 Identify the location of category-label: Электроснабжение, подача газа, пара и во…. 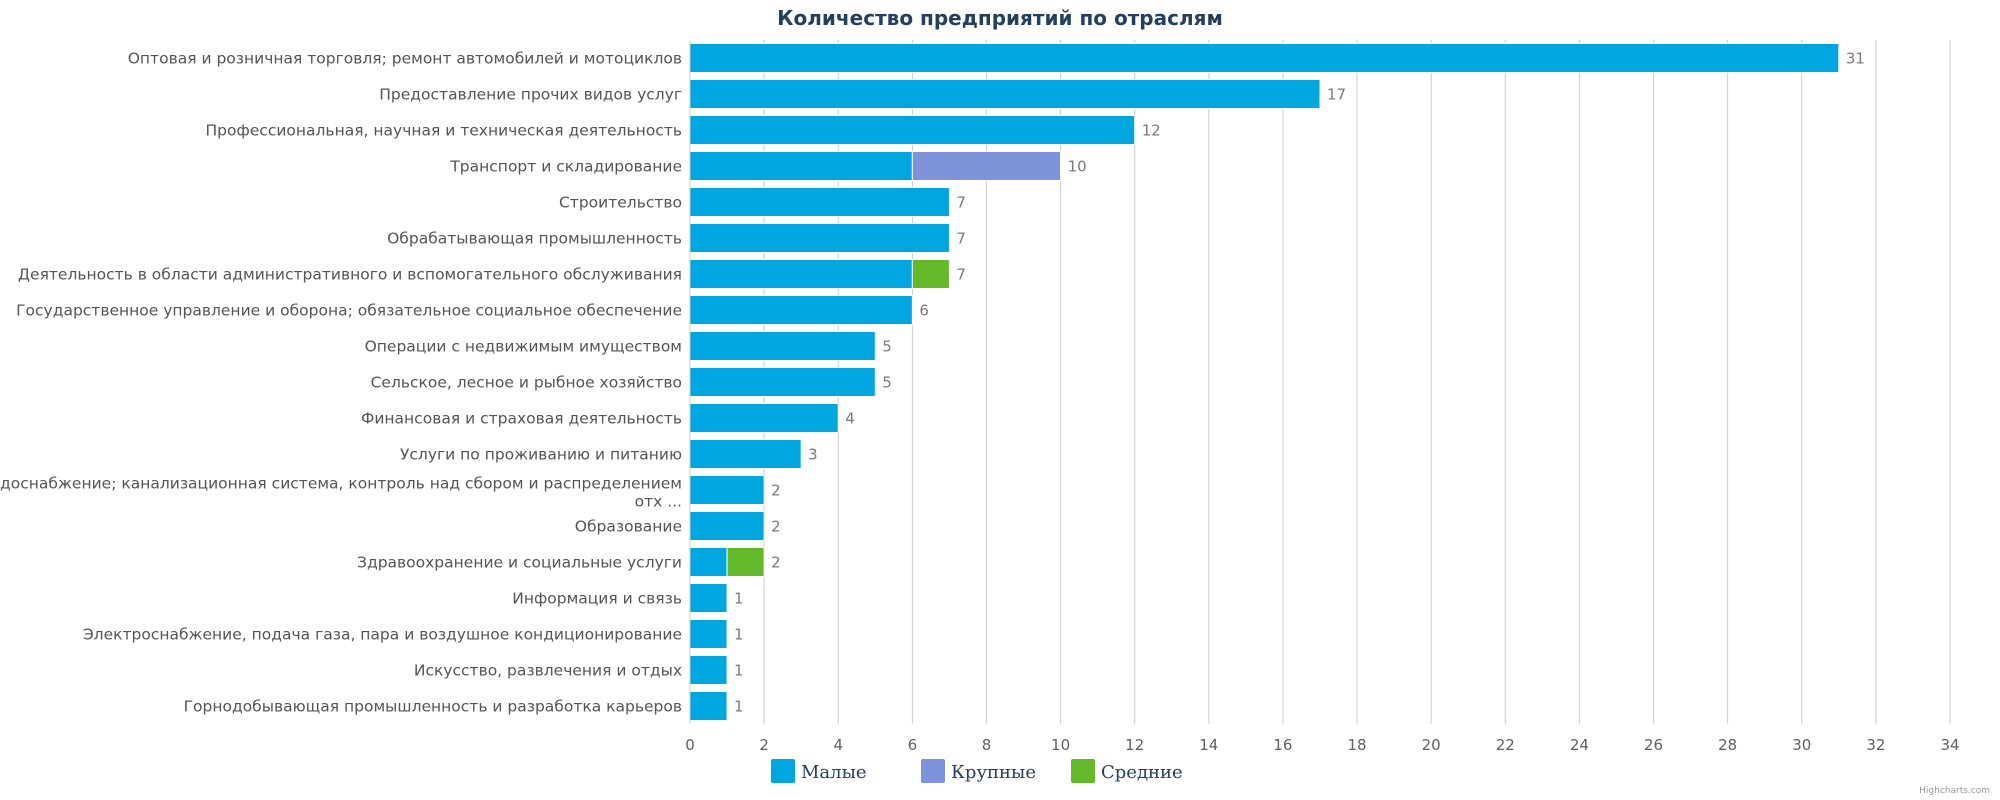
(382, 635).